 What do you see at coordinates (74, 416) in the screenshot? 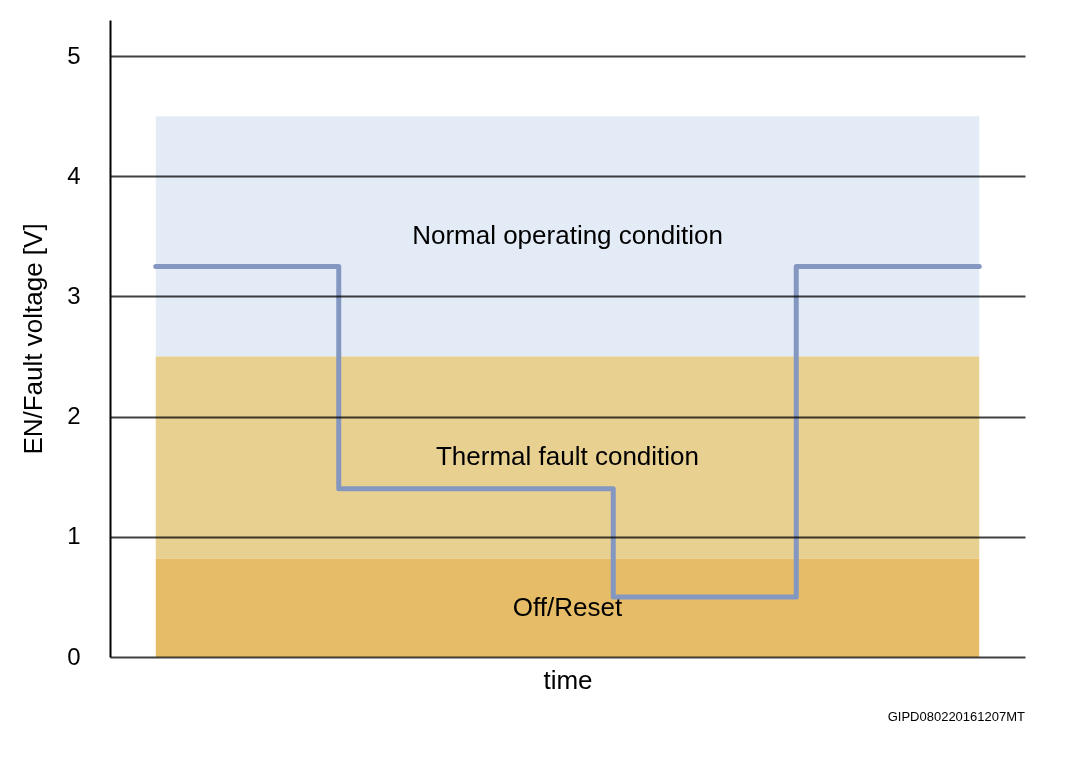
I see `y-tick-label: 2` at bounding box center [74, 416].